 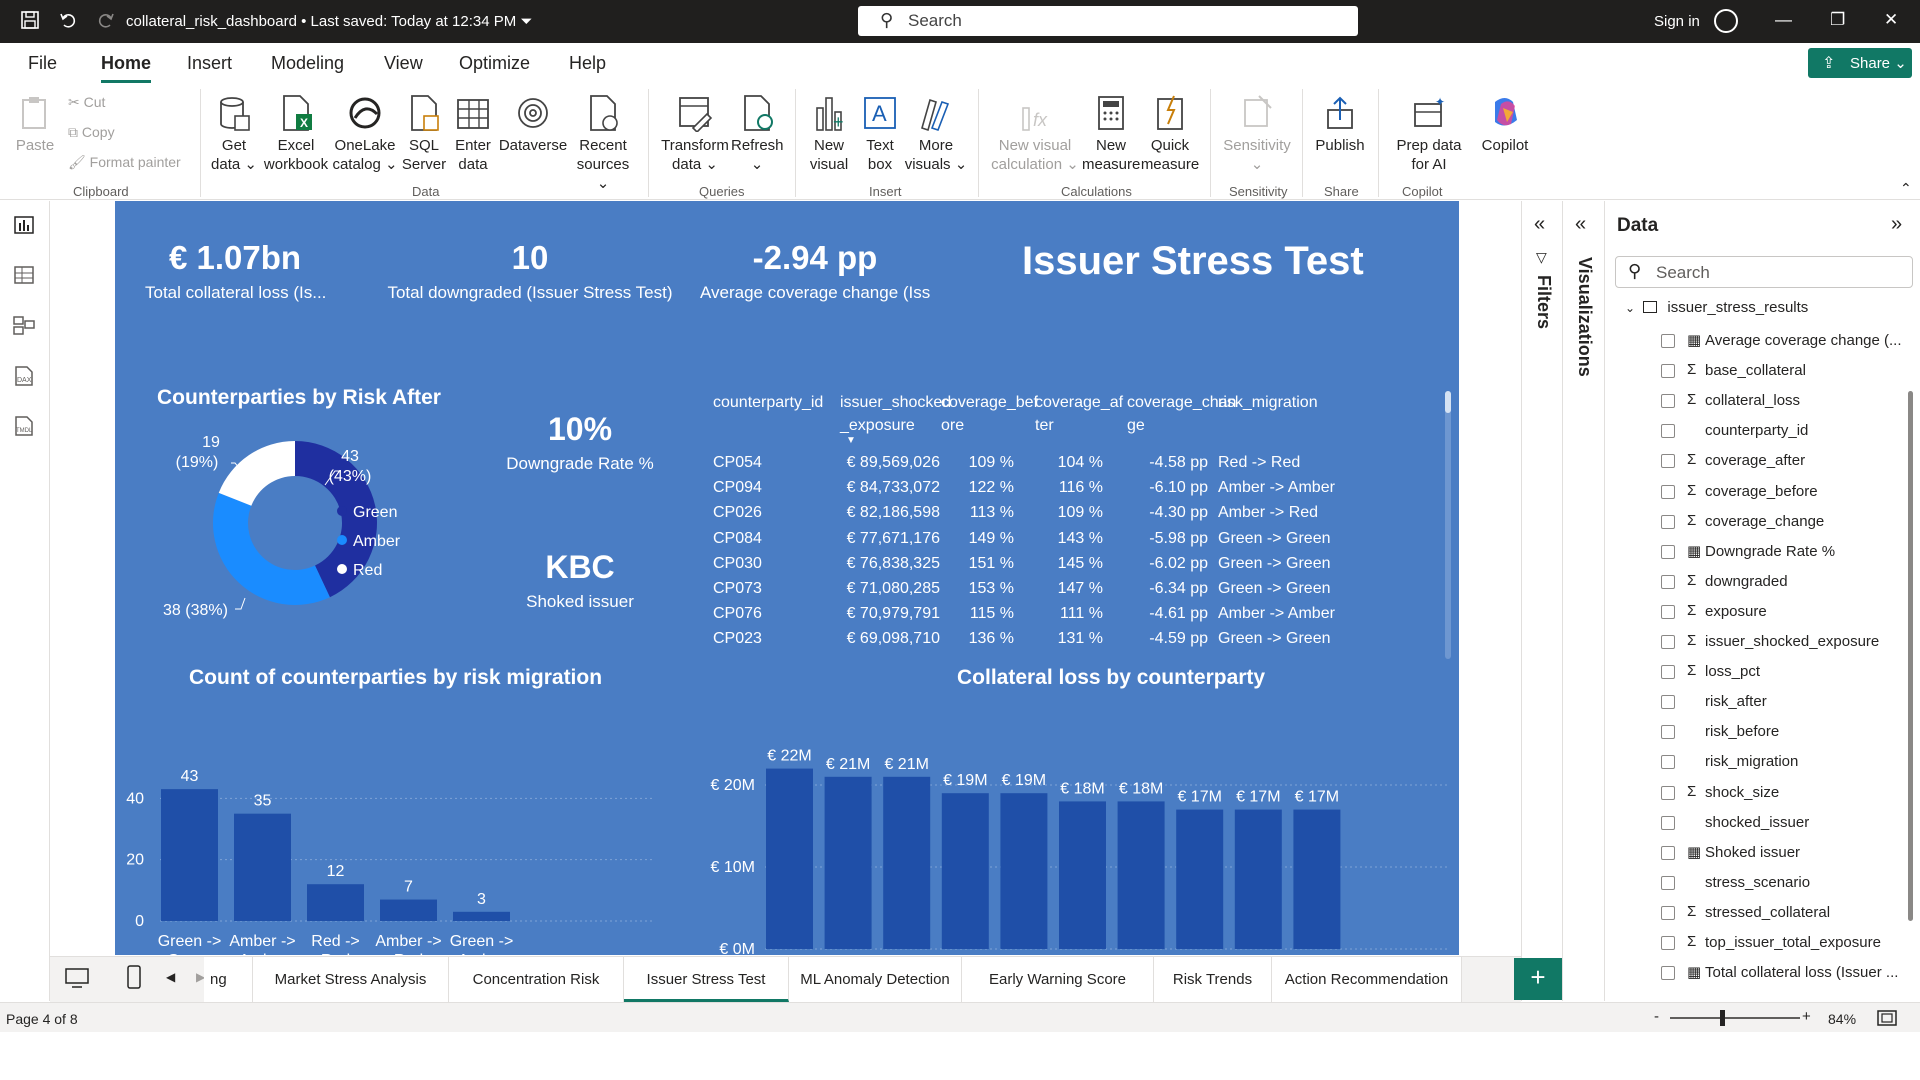 I want to click on menu-file: File, so click(x=43, y=63).